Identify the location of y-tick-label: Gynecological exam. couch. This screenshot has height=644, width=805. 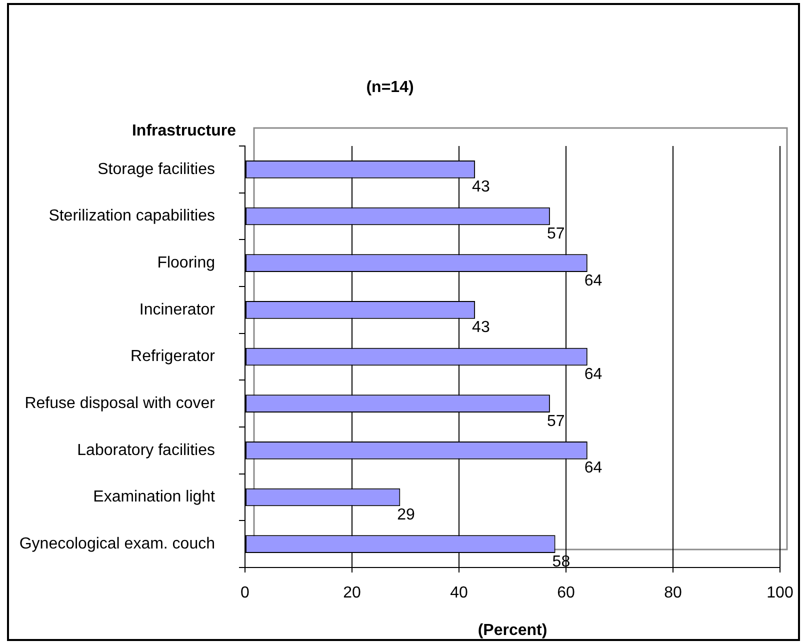
(117, 543).